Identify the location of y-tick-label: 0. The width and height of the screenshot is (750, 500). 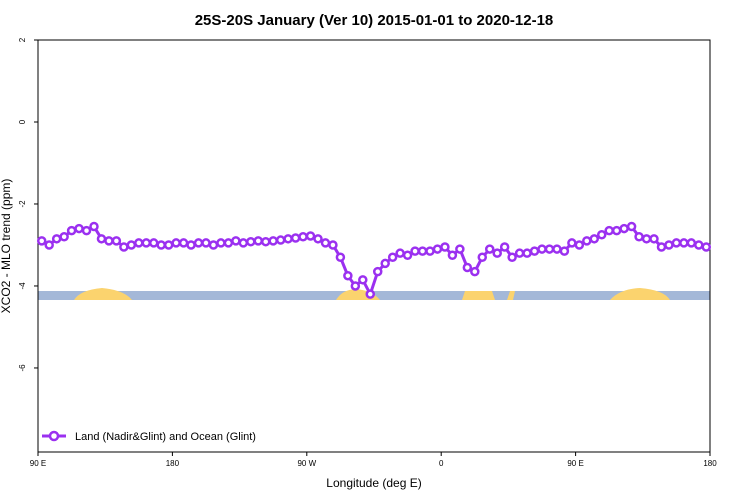
(22, 121).